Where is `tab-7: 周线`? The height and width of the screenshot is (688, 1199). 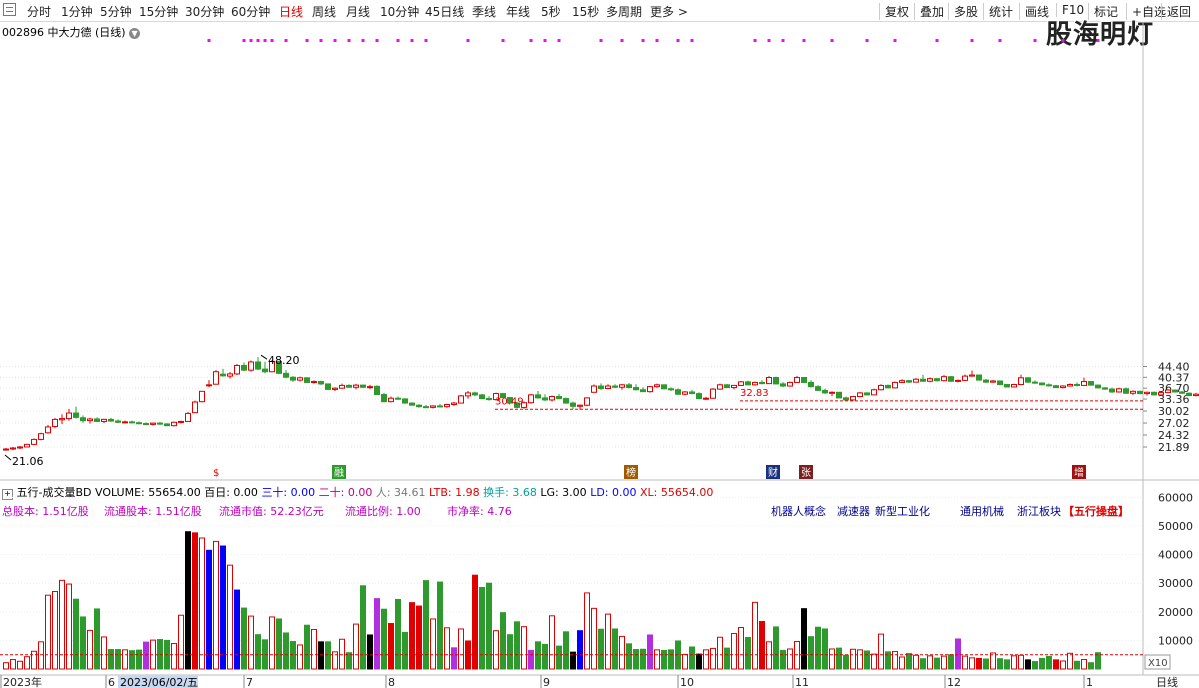
tab-7: 周线 is located at coordinates (324, 12).